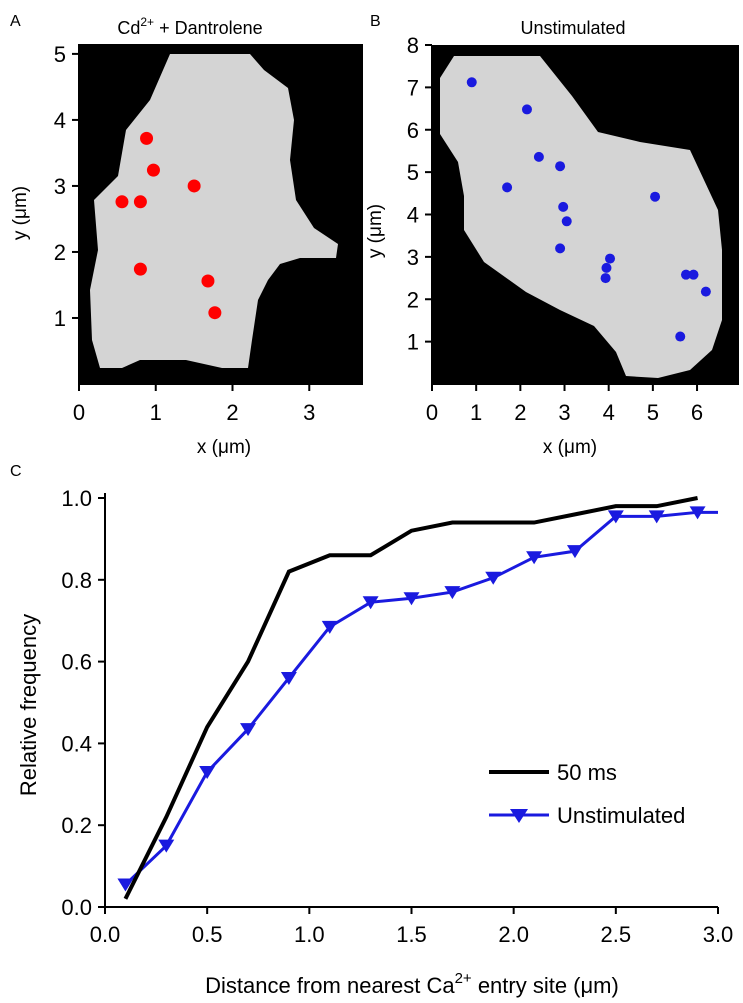 The width and height of the screenshot is (743, 1003). What do you see at coordinates (432, 412) in the screenshot?
I see `panel-b-xtick-label: 0` at bounding box center [432, 412].